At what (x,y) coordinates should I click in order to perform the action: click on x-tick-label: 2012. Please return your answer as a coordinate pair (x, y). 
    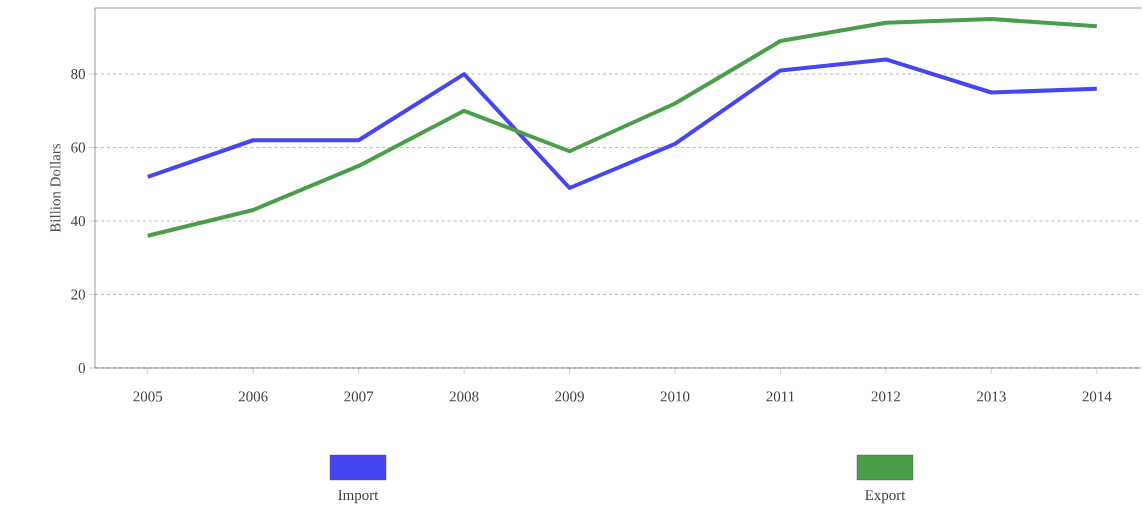
    Looking at the image, I should click on (886, 396).